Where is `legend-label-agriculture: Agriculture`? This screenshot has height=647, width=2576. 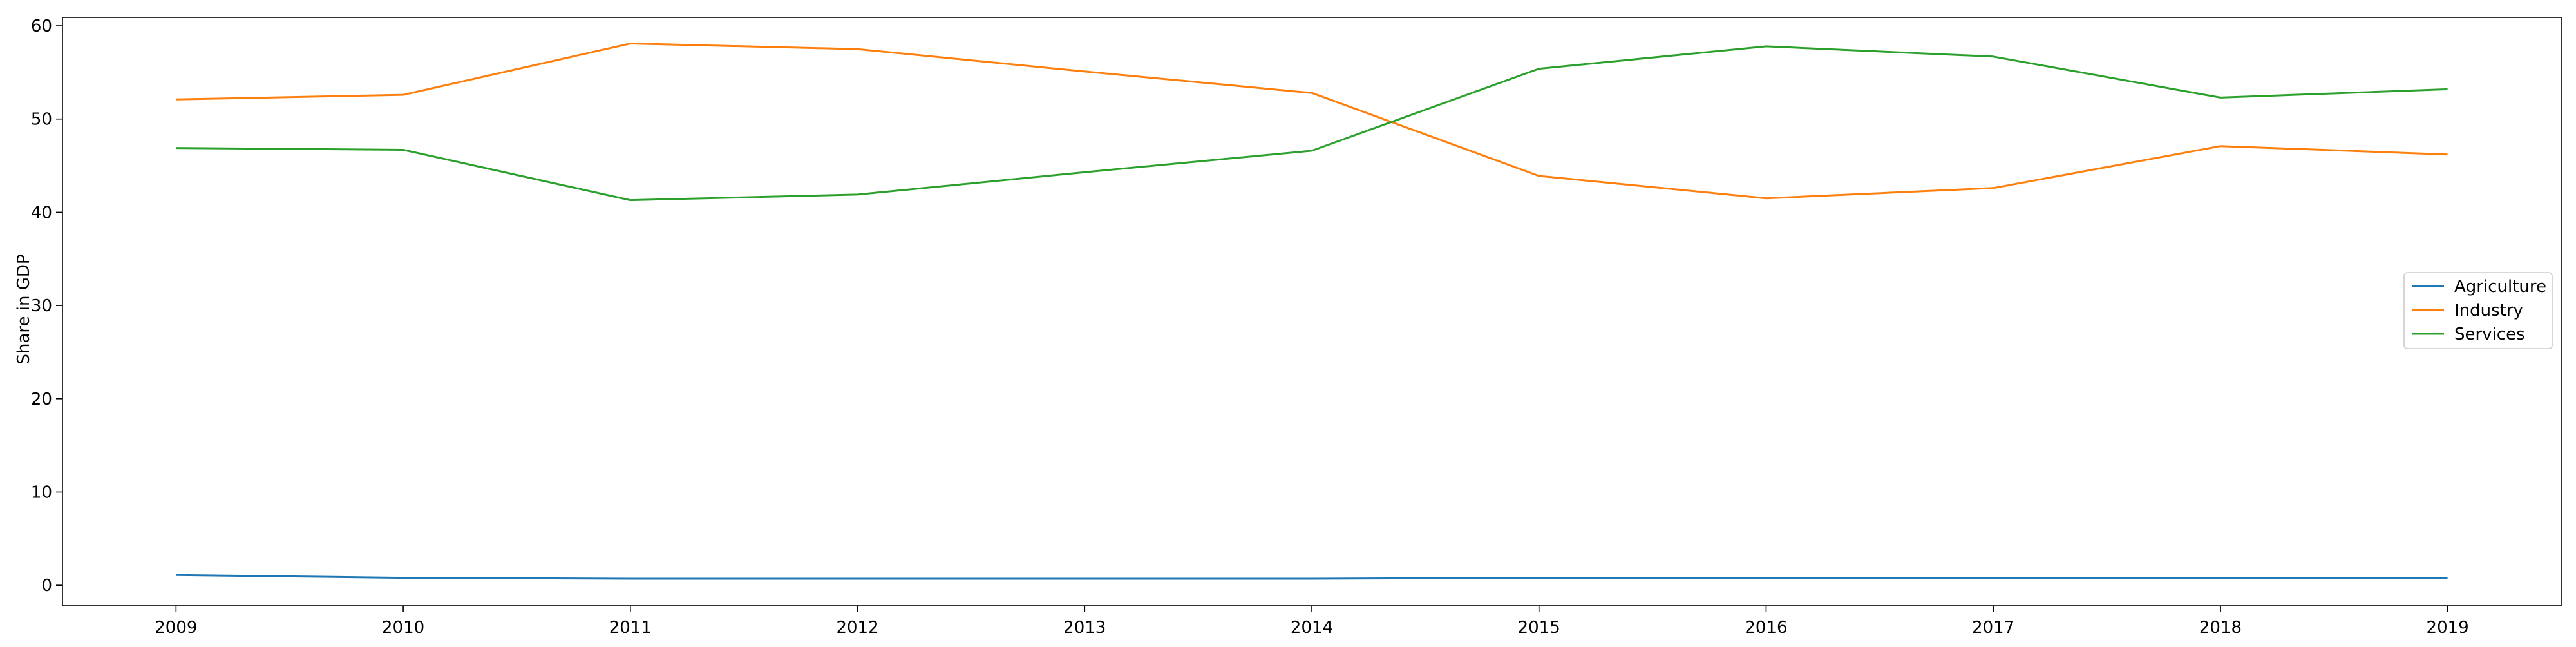
legend-label-agriculture: Agriculture is located at coordinates (2500, 286).